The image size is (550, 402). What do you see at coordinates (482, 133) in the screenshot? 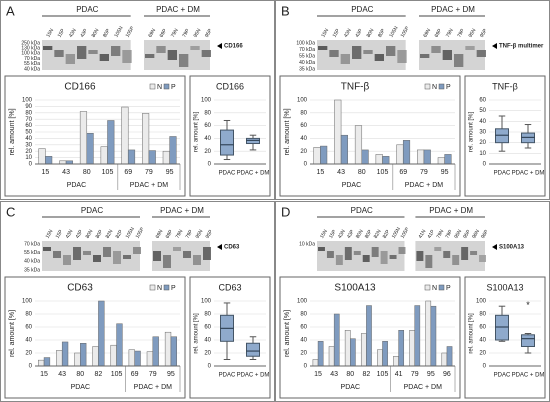
I see `y-tick-label: 30` at bounding box center [482, 133].